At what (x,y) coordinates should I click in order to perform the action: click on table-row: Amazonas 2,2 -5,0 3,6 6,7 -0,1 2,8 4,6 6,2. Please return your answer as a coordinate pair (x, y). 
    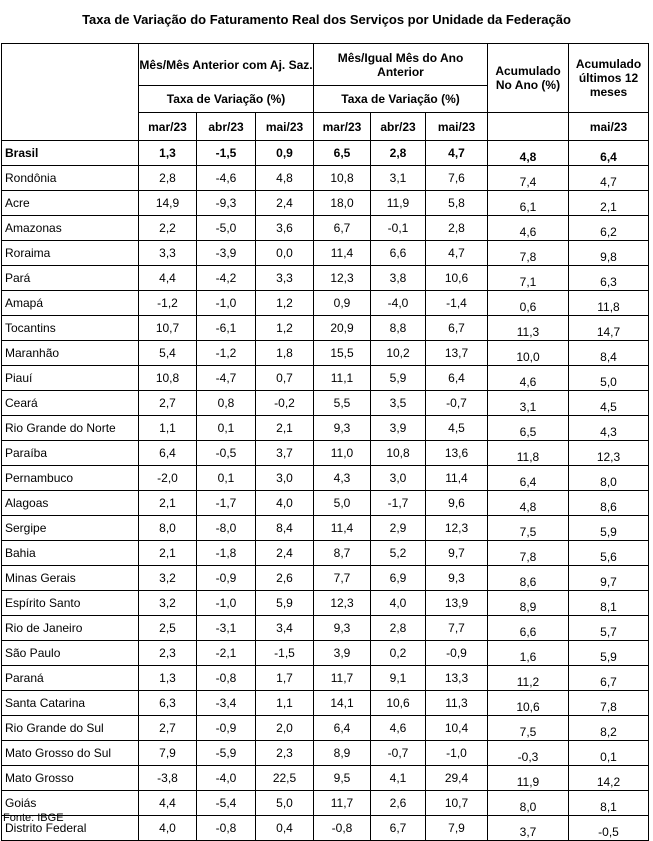
    Looking at the image, I should click on (325, 228).